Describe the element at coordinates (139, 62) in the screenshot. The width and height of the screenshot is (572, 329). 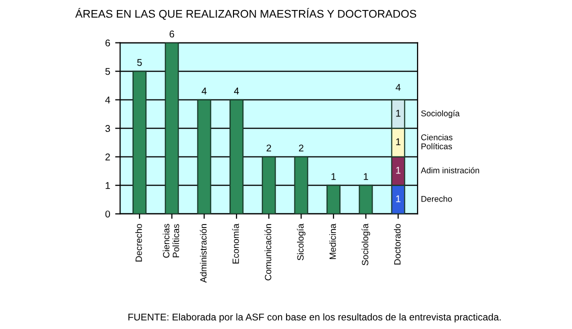
I see `data-label: 5` at that location.